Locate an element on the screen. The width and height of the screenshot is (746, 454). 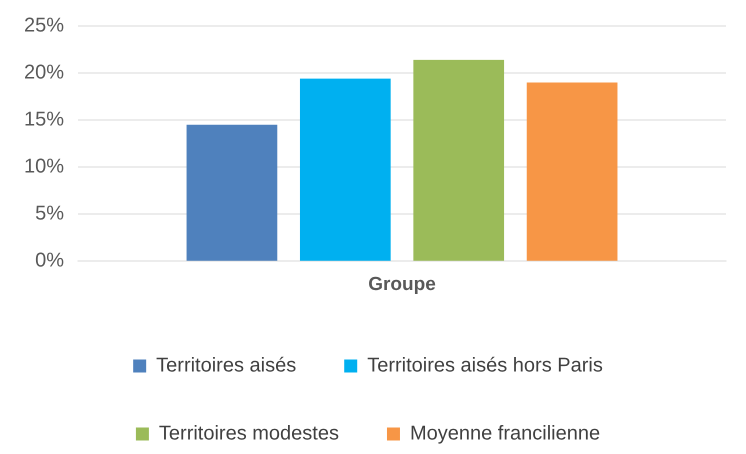
y-tick-label: 20% is located at coordinates (44, 73).